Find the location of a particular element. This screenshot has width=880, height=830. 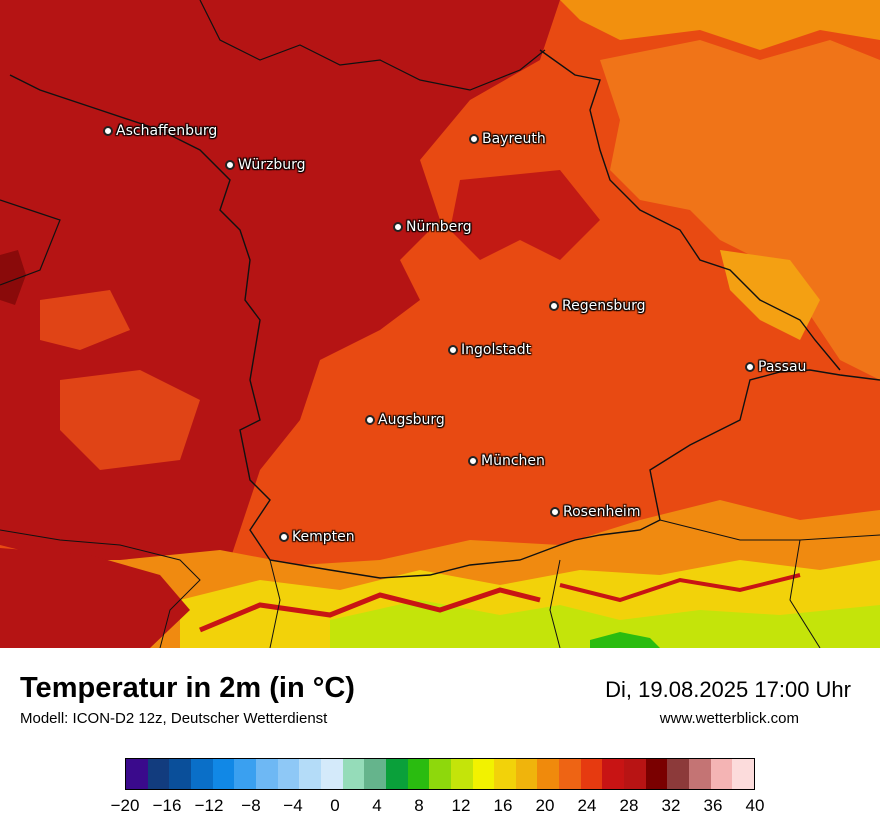

color-scale-ticks: −20 −16 −12 −8 −4 0 4 8 12 16 20 24 28 32 36 40 is located at coordinates (438, 808).